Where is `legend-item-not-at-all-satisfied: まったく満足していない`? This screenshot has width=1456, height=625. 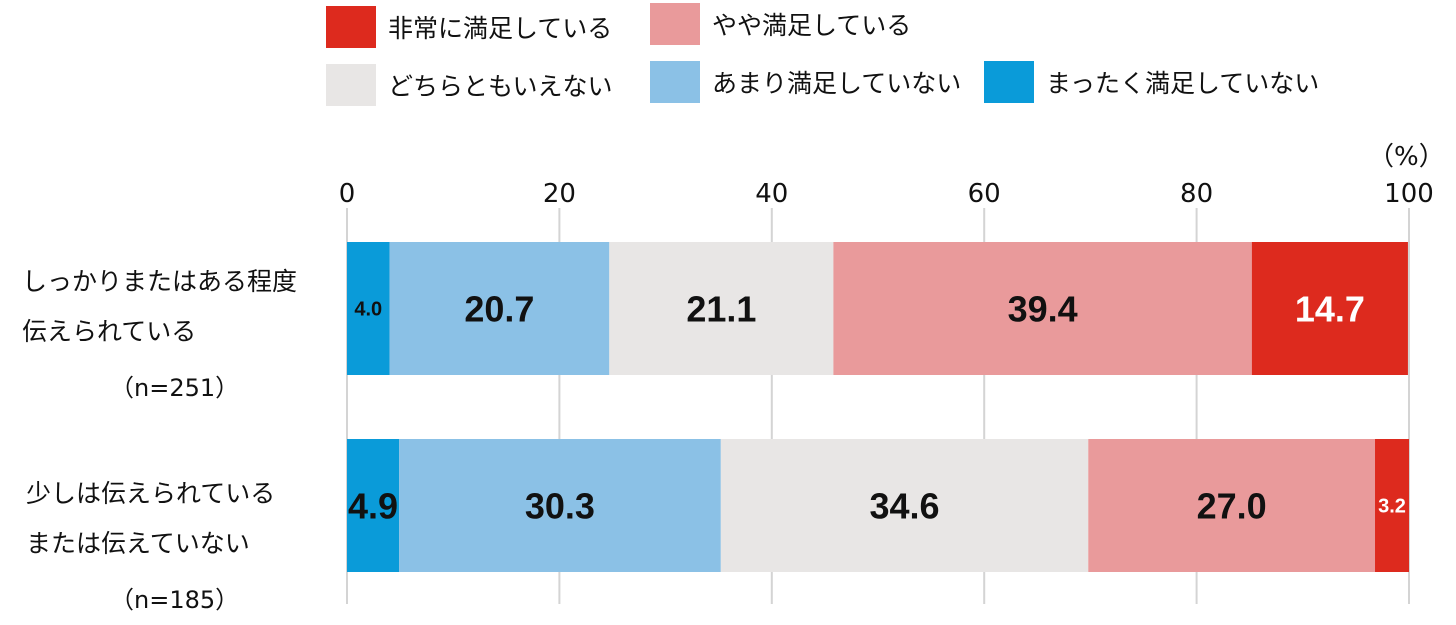
legend-item-not-at-all-satisfied: まったく満足していない is located at coordinates (1151, 82).